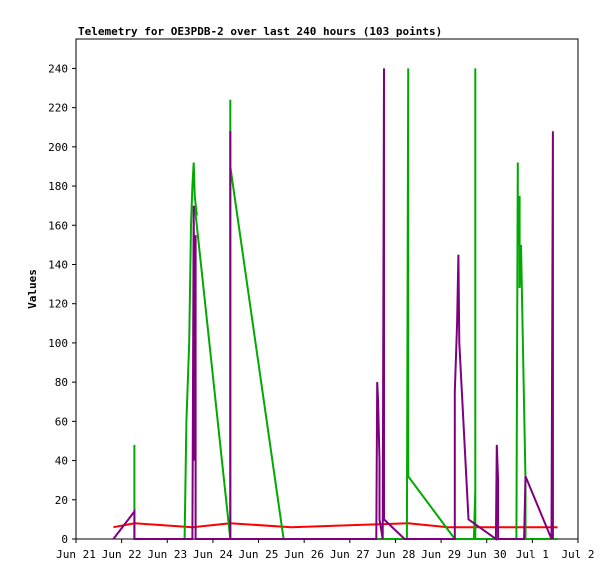  What do you see at coordinates (58, 147) in the screenshot?
I see `y-tick-label-10: 200` at bounding box center [58, 147].